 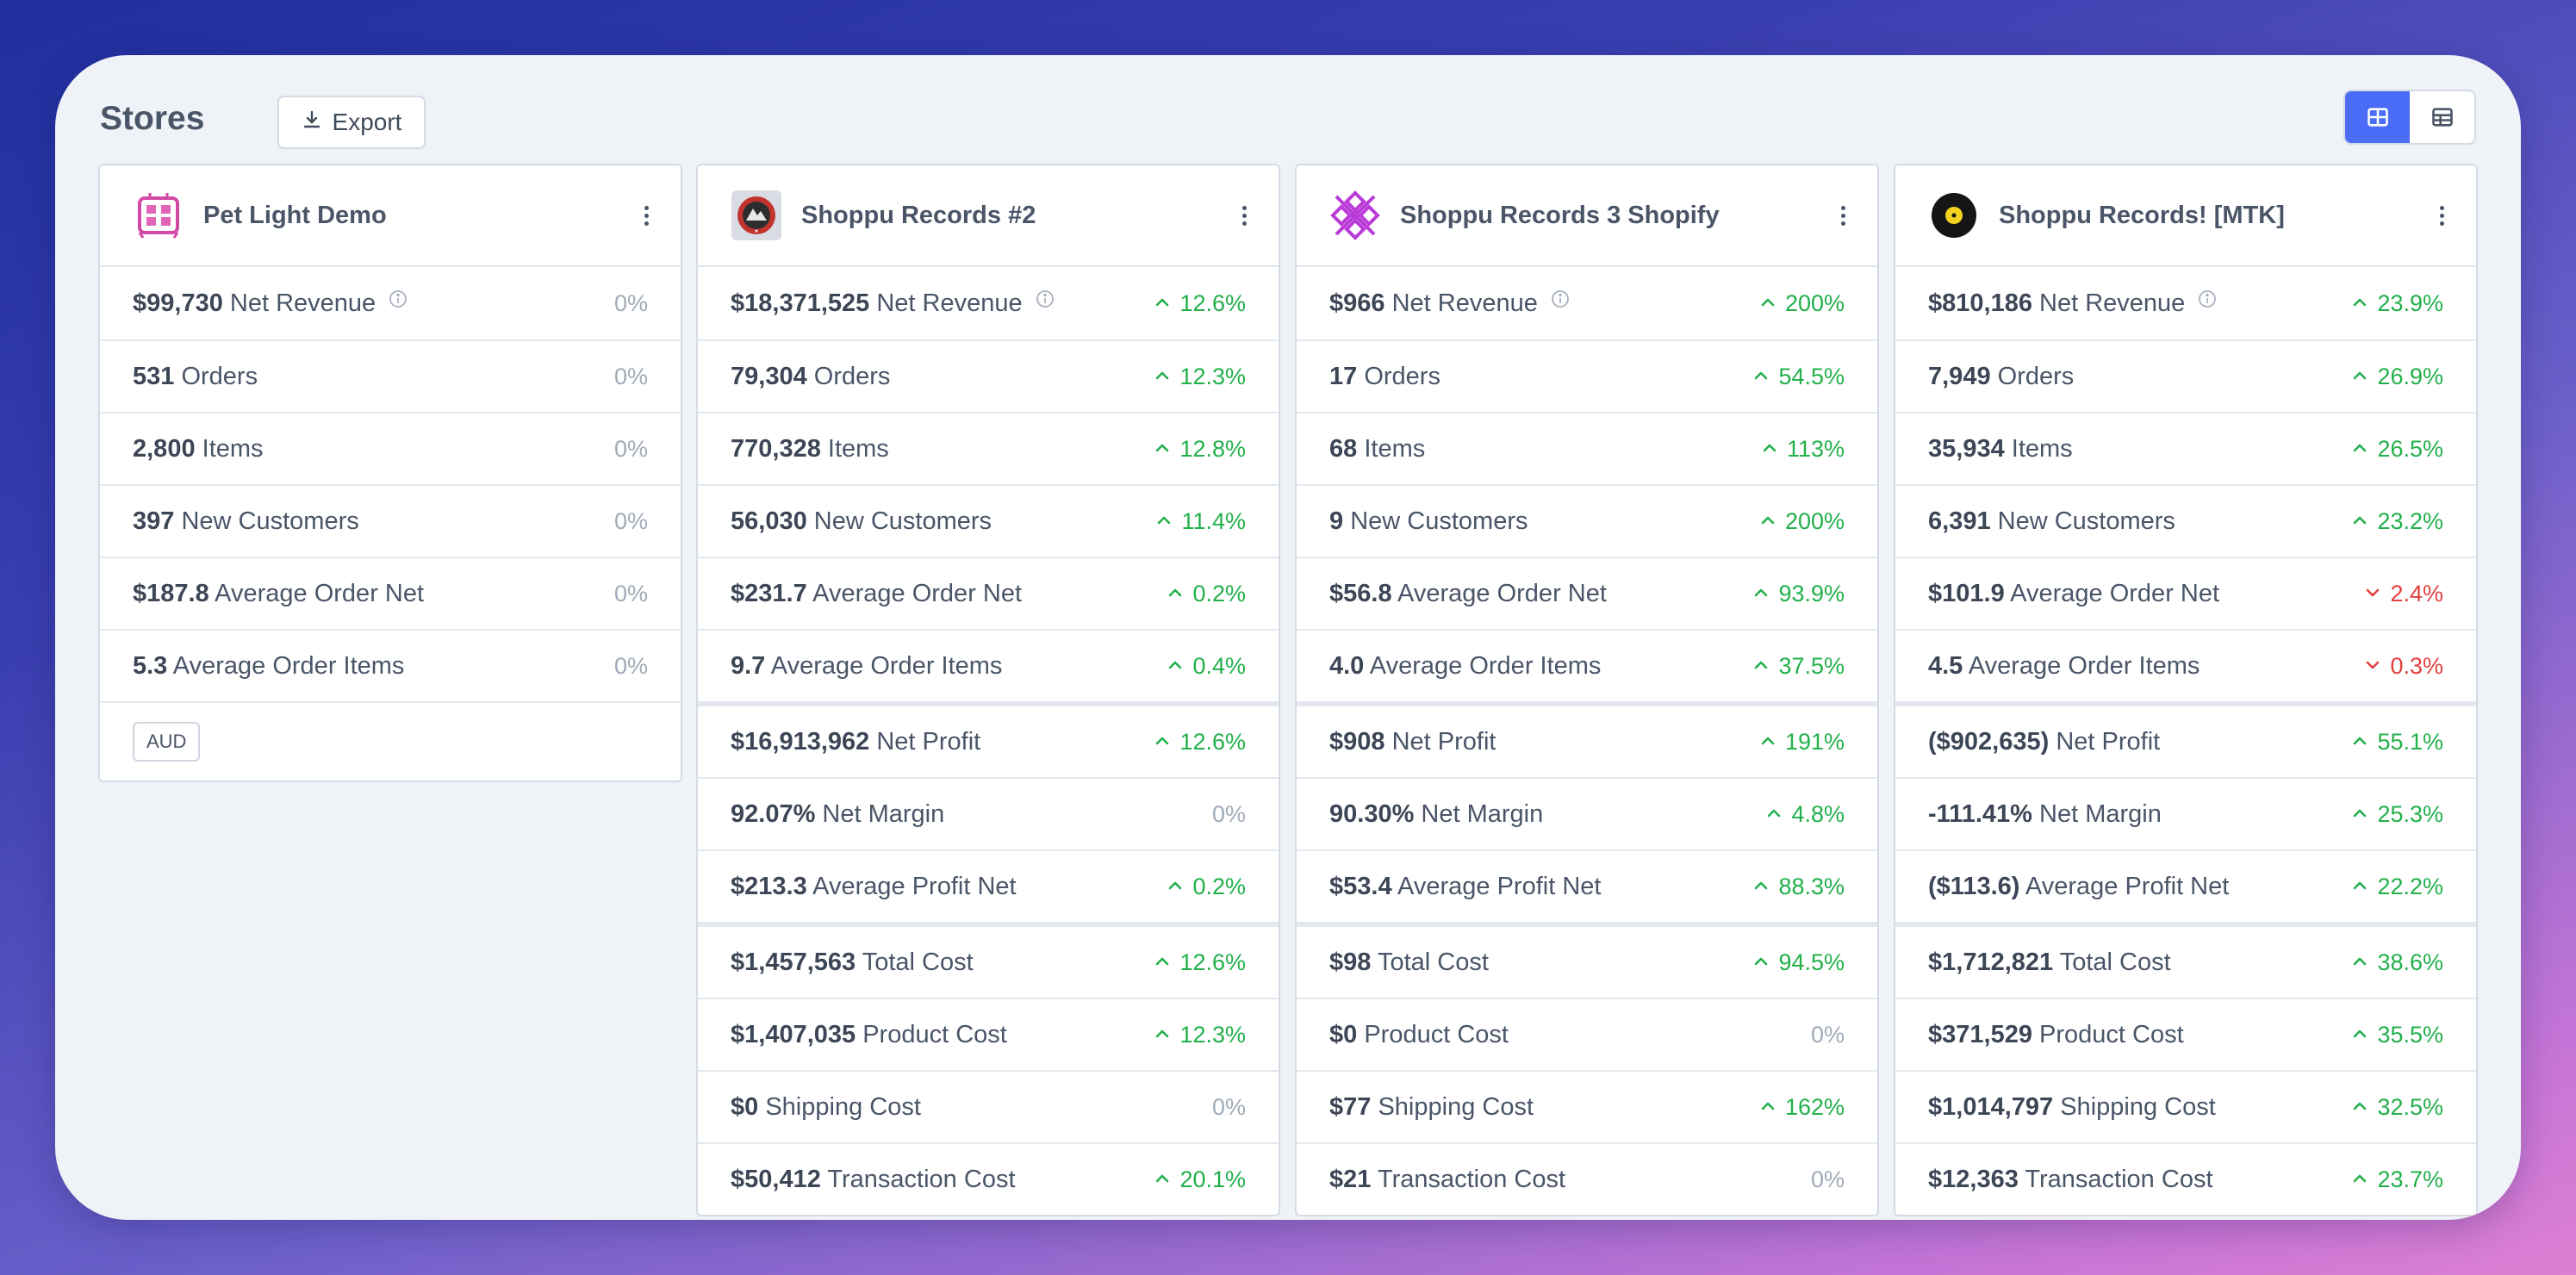 I want to click on metric-label: Average Profit Net, so click(x=2128, y=886).